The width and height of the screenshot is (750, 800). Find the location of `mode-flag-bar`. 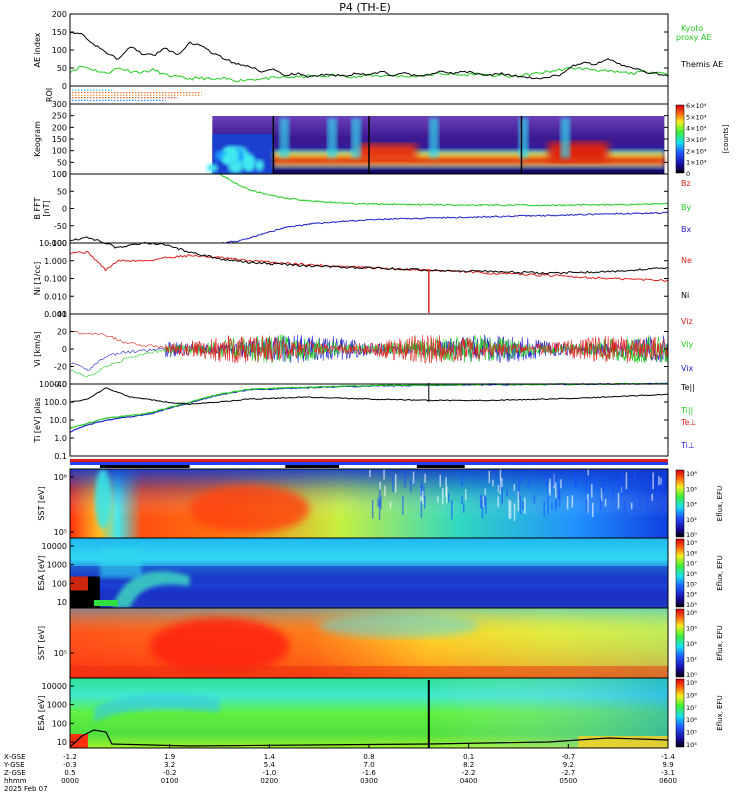

mode-flag-bar is located at coordinates (369, 463).